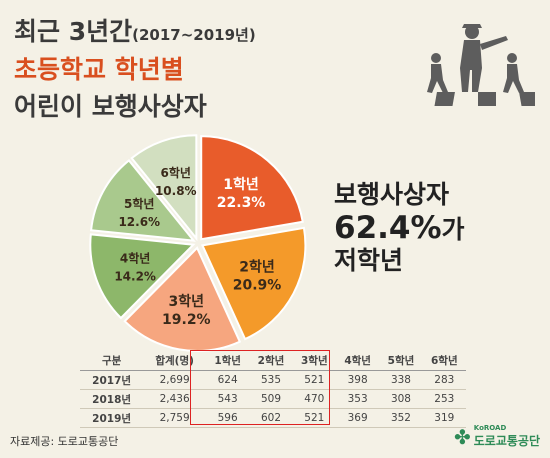 The image size is (550, 458). What do you see at coordinates (139, 203) in the screenshot?
I see `pie-label-5: 5학년` at bounding box center [139, 203].